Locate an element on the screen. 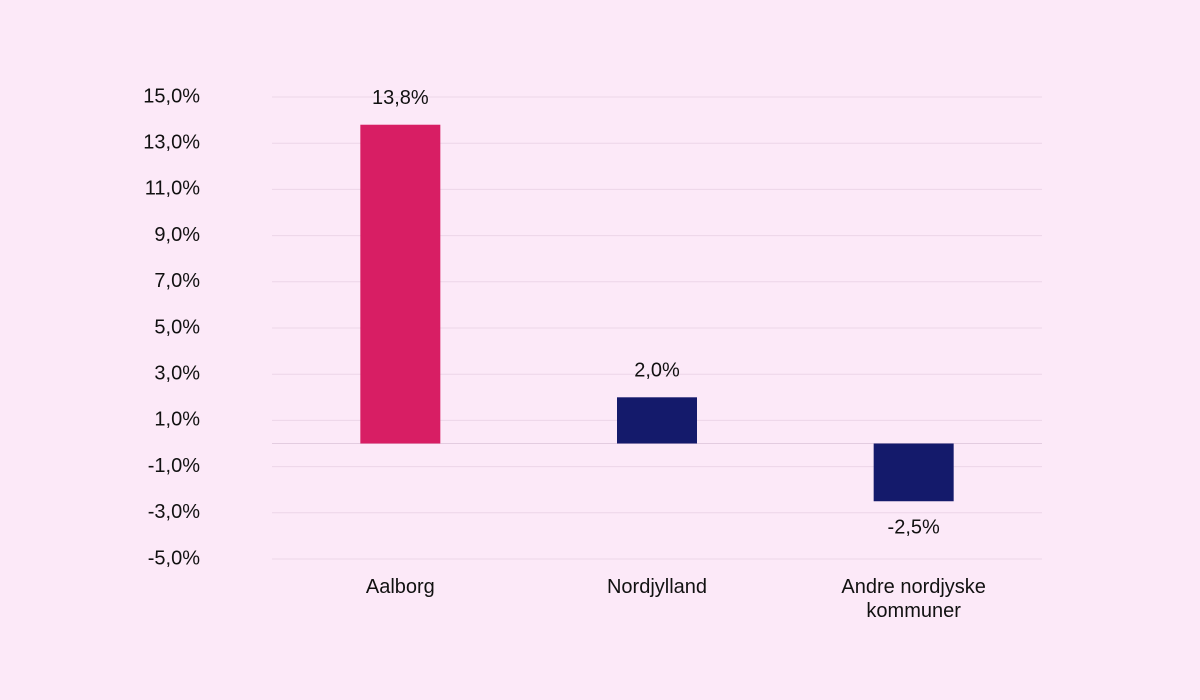  y-tick-label: 3,0% is located at coordinates (177, 373).